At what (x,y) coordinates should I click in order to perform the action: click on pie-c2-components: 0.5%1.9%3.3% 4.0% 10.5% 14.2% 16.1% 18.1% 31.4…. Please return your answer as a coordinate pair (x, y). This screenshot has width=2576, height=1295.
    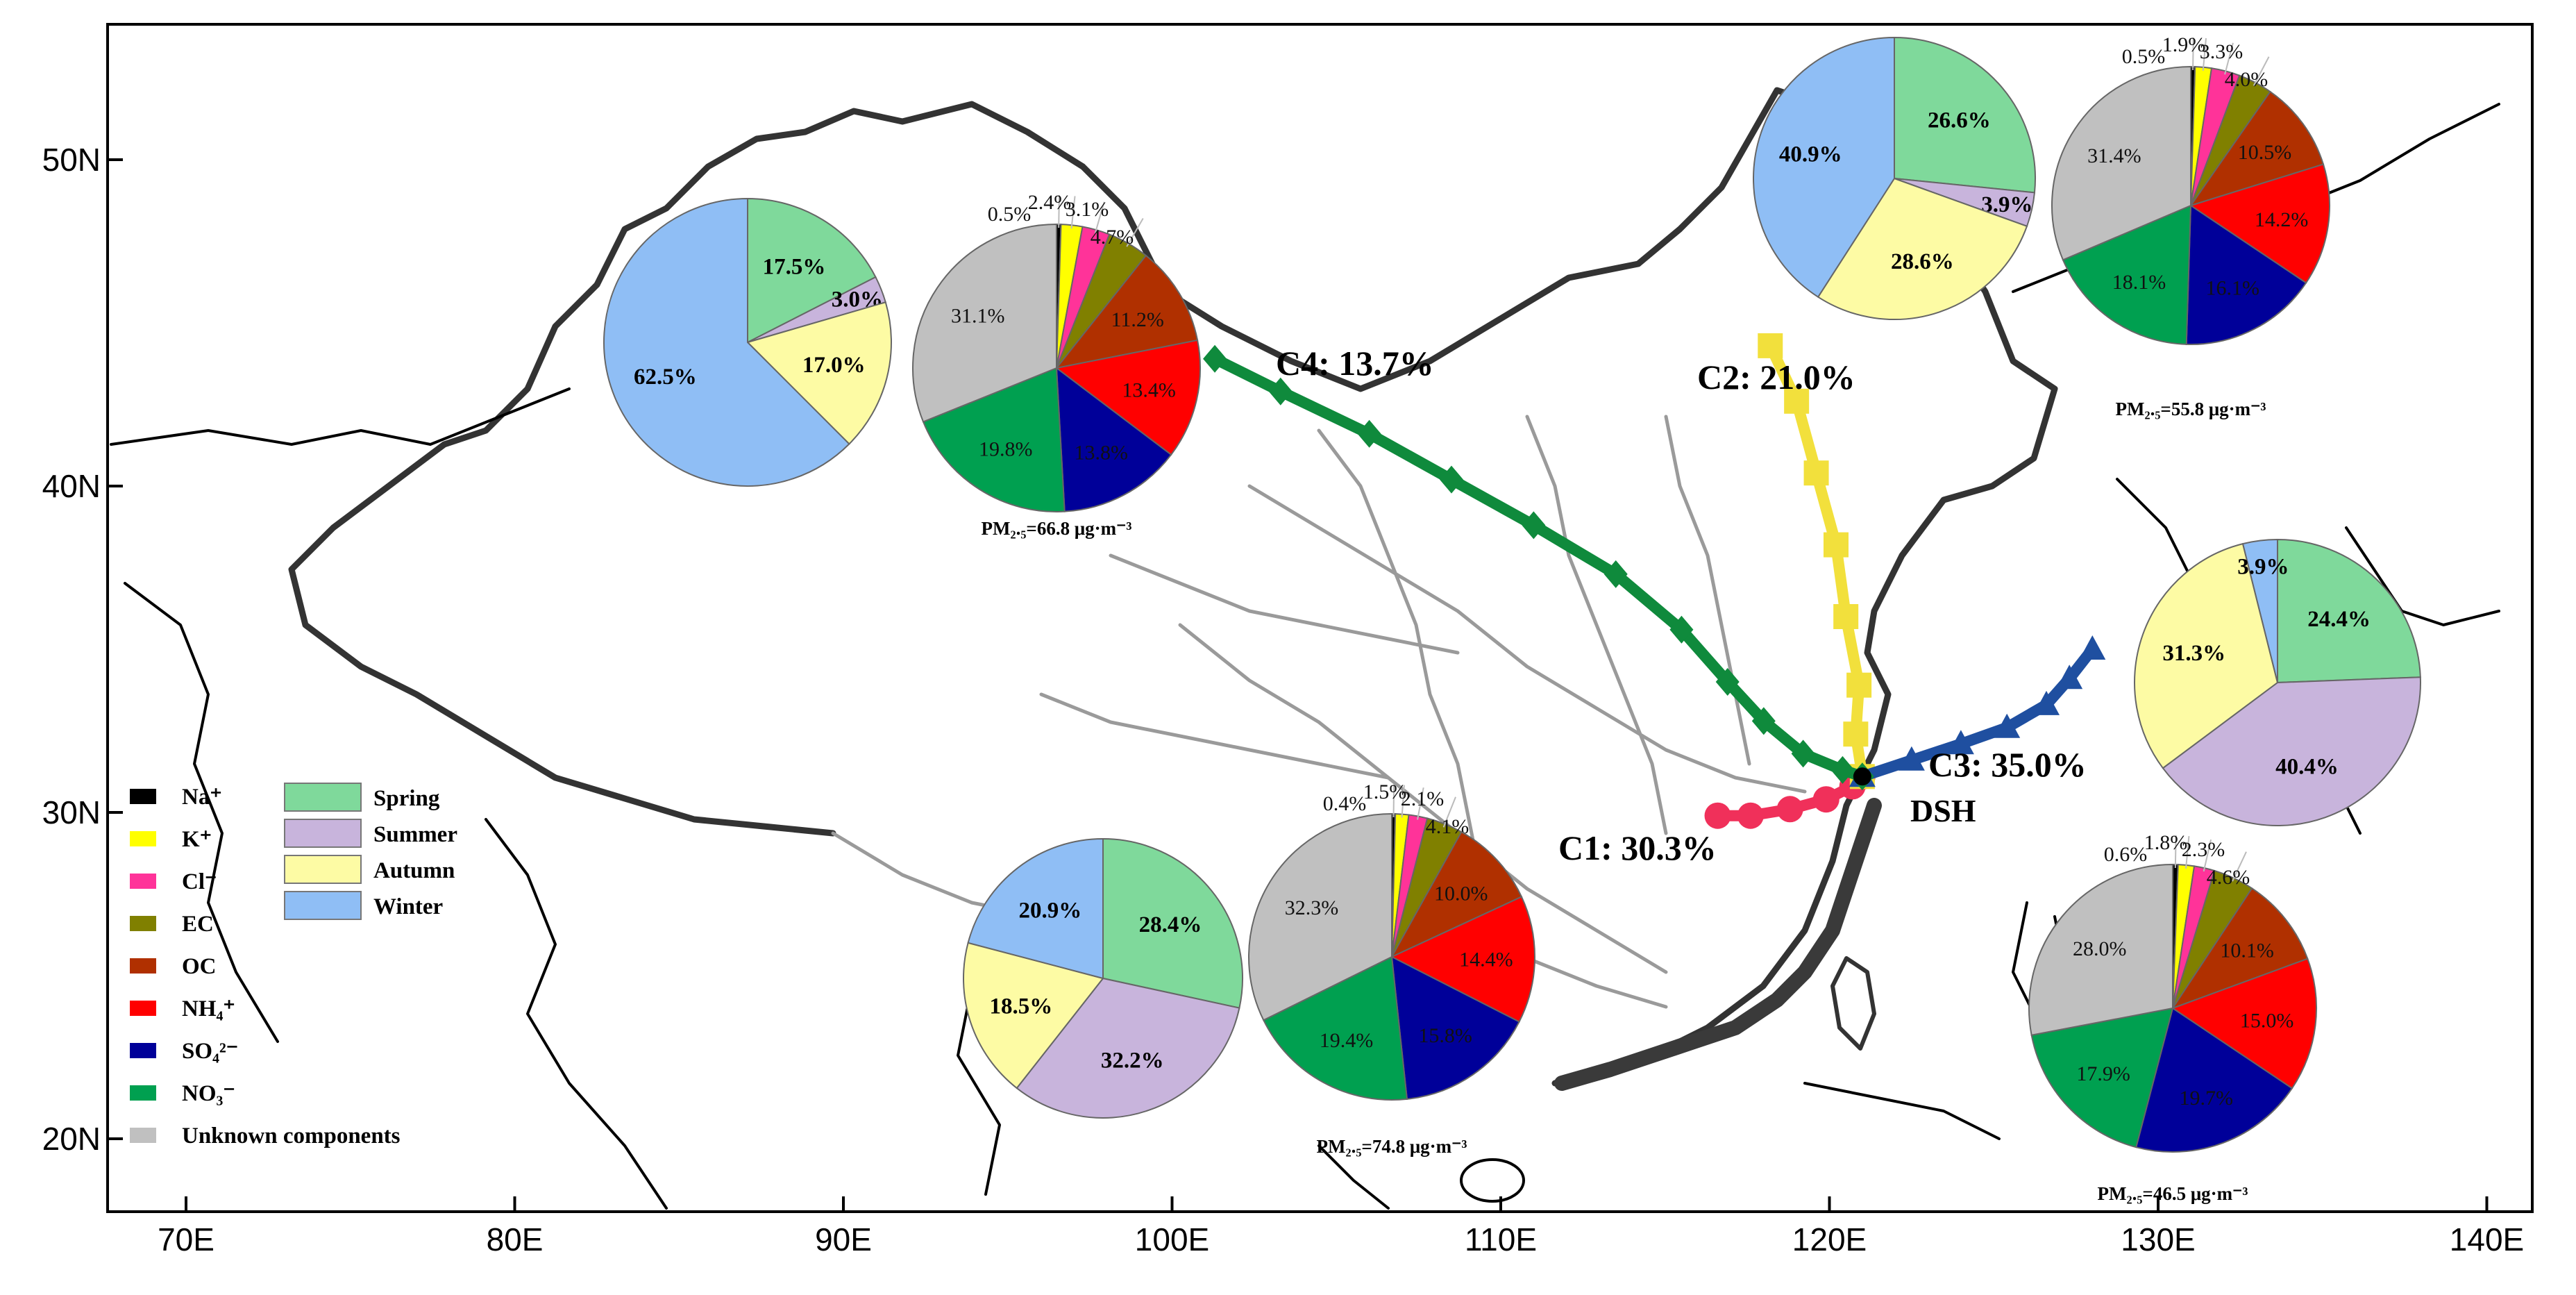
    Looking at the image, I should click on (2190, 226).